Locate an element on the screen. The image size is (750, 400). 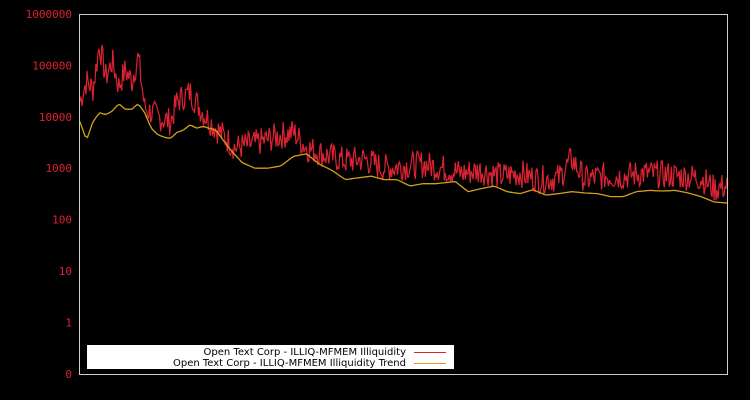
y-tick-label: 10 is located at coordinates (65, 271).